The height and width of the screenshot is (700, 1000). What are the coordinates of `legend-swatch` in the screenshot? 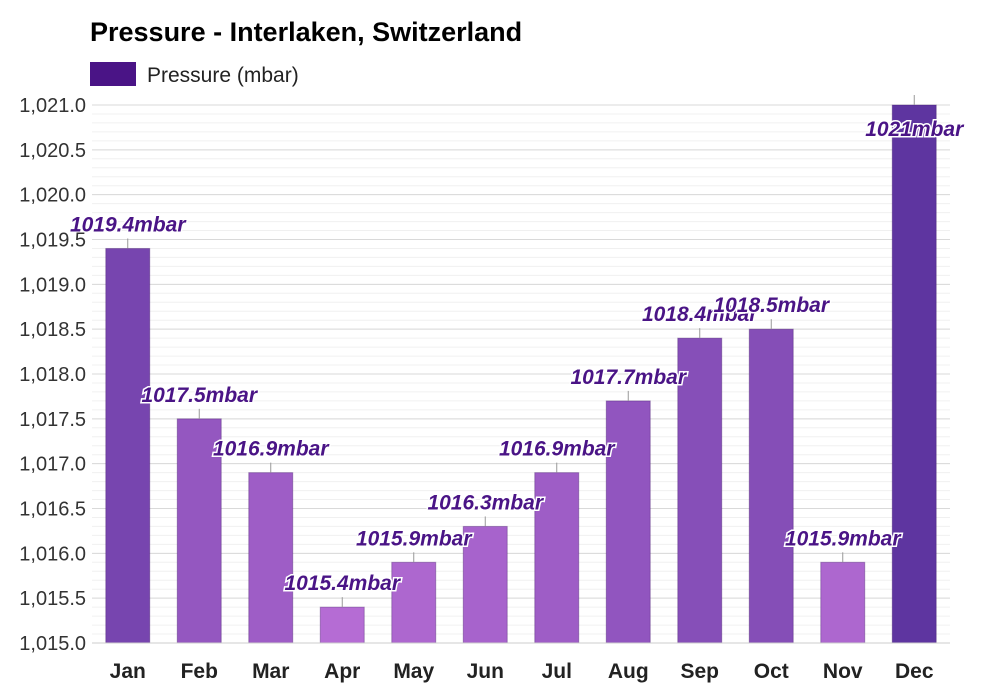 It's located at (113, 74).